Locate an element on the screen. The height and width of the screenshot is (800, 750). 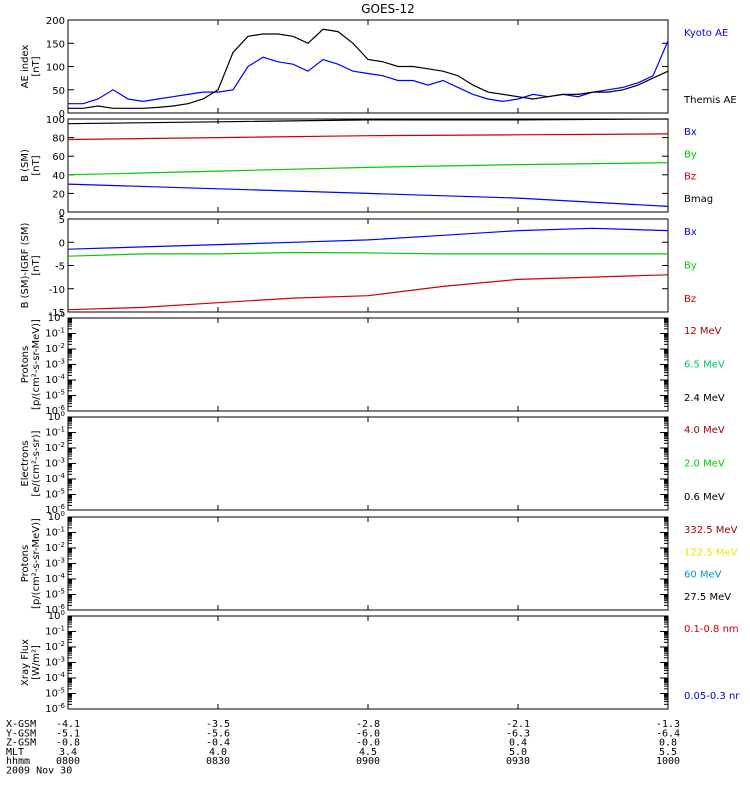
y-axis-label: B (SM)[nT] is located at coordinates (31, 165).